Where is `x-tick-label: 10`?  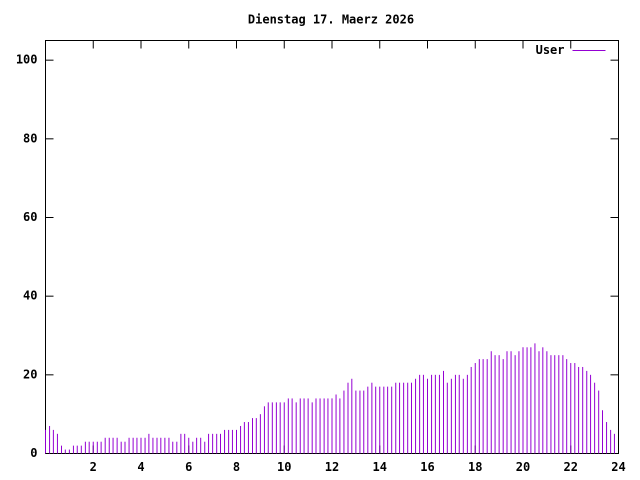 x-tick-label: 10 is located at coordinates (284, 467).